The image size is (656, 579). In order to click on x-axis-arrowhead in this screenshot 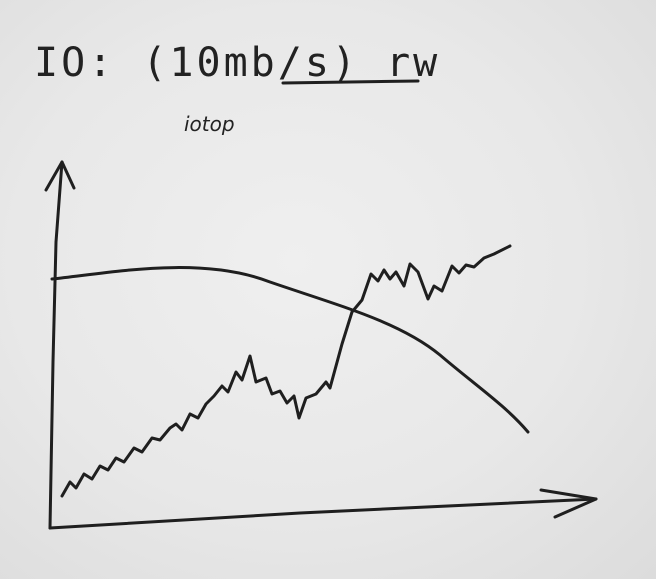, I will do `click(568, 503)`.